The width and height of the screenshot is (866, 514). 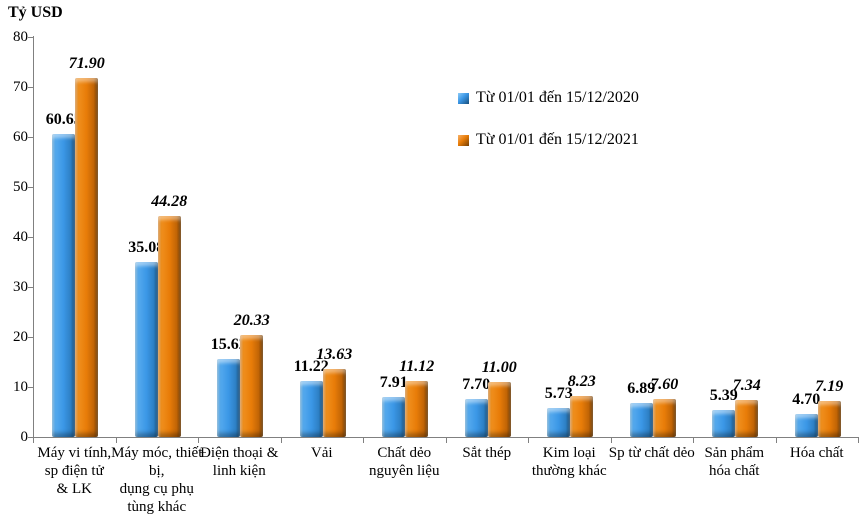 I want to click on legend-item-2021: Từ 01/01 đến 15/12/2021, so click(x=548, y=140).